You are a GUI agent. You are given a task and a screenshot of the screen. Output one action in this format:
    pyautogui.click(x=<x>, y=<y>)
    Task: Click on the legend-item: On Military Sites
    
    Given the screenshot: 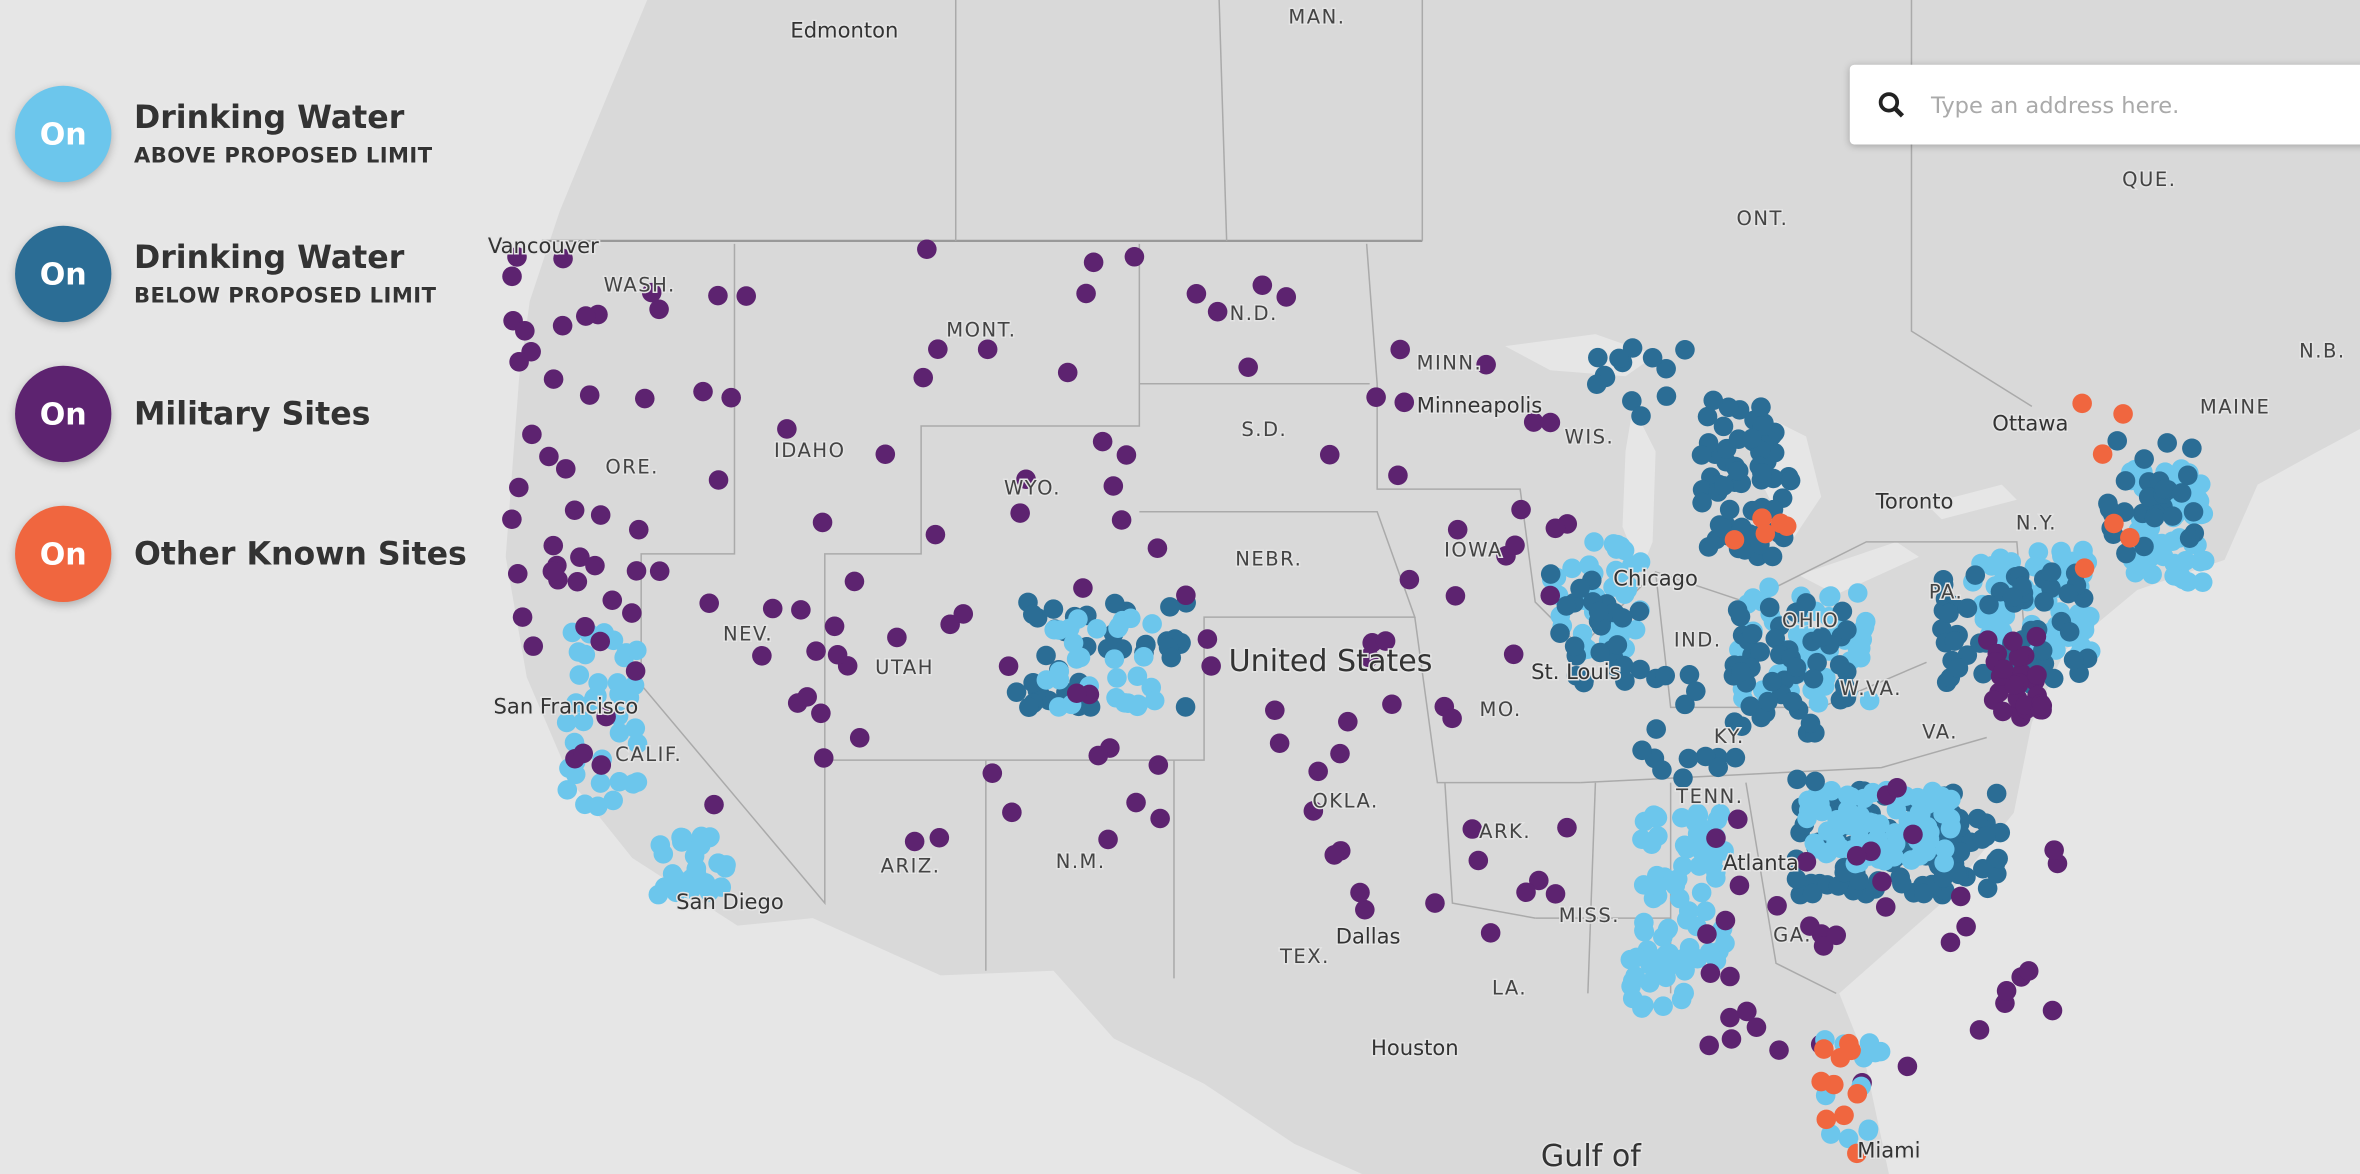 What is the action you would take?
    pyautogui.click(x=193, y=413)
    